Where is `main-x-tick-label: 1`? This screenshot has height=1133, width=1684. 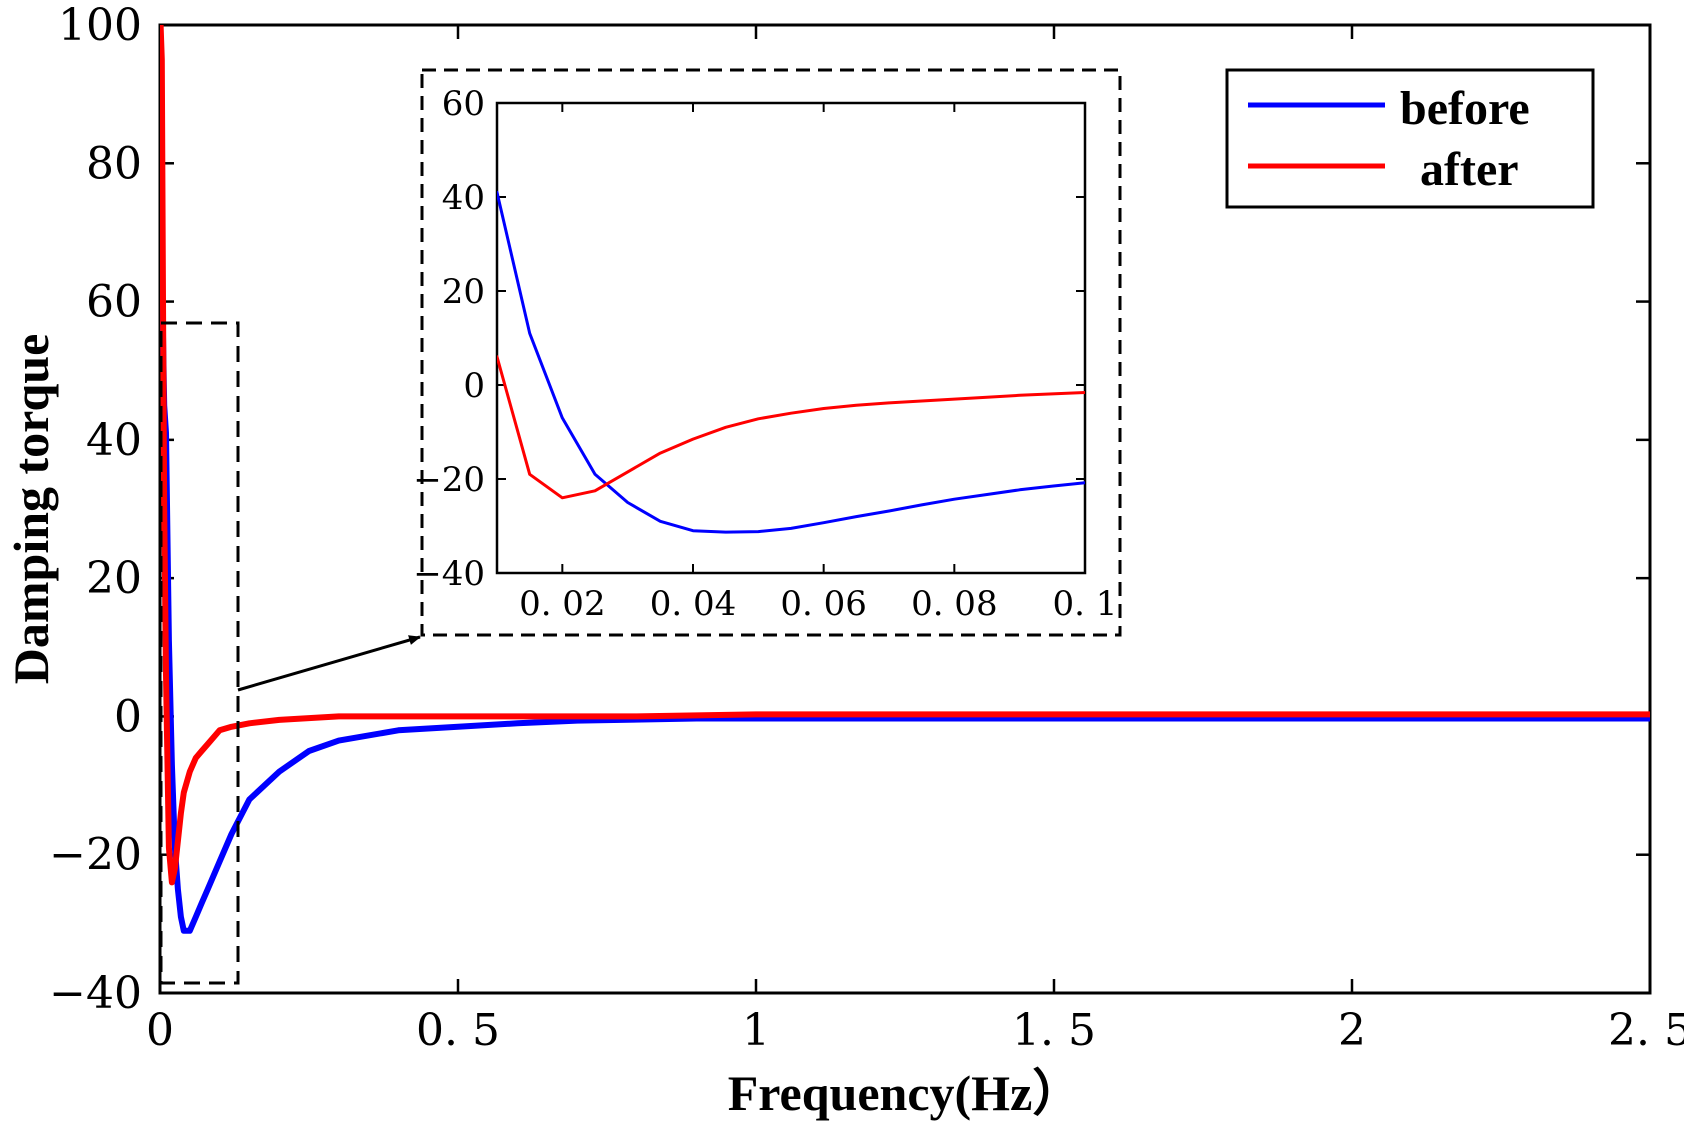
main-x-tick-label: 1 is located at coordinates (756, 1030).